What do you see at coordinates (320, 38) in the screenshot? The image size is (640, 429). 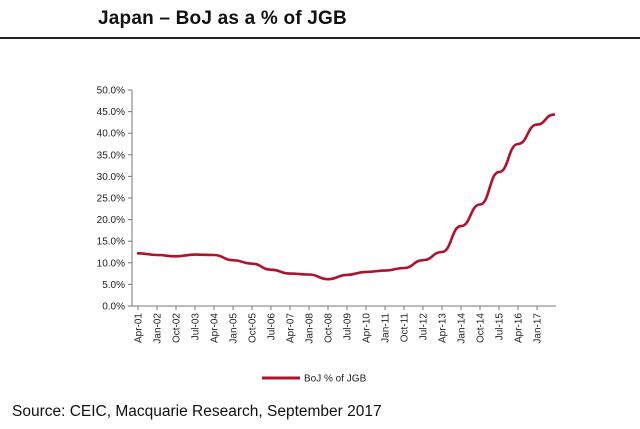 I see `title-divider` at bounding box center [320, 38].